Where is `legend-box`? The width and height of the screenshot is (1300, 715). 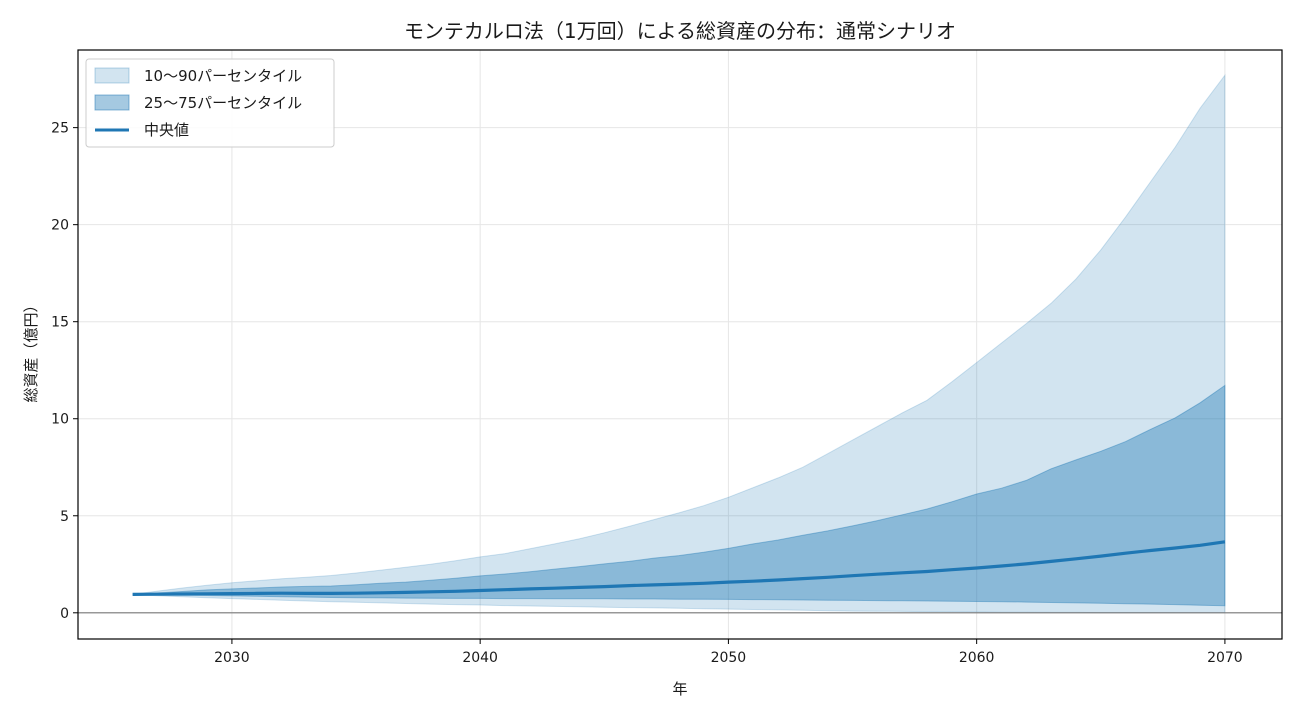 legend-box is located at coordinates (210, 103).